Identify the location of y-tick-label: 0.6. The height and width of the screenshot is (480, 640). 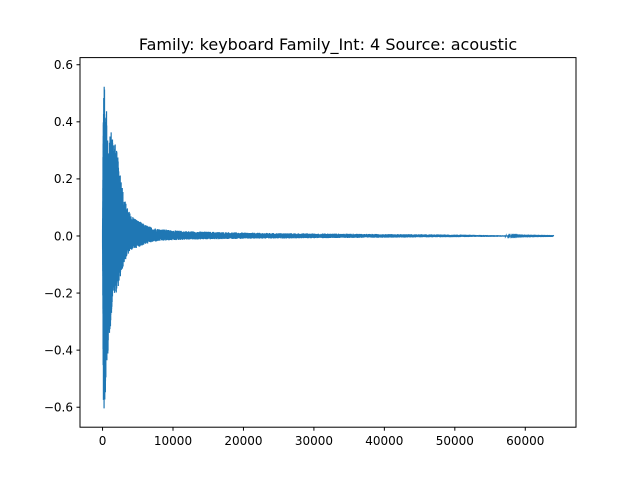
(63, 65).